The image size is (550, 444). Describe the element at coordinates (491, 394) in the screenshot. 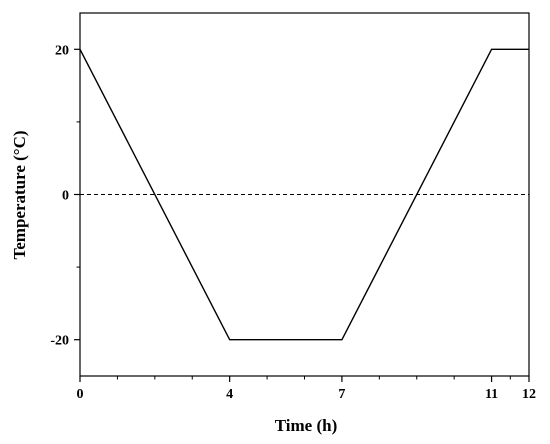

I see `x-tick-label: 11` at that location.